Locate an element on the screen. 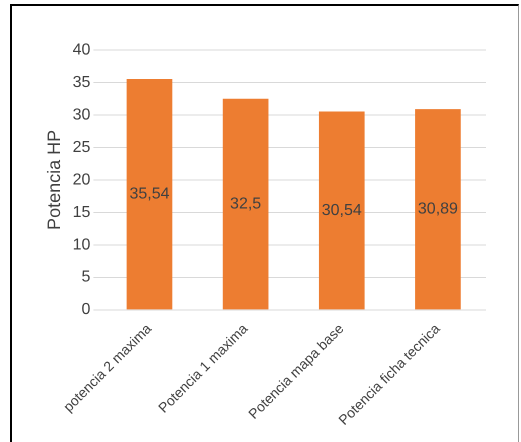 This screenshot has width=521, height=442. y-tick-label: 10 is located at coordinates (81, 245).